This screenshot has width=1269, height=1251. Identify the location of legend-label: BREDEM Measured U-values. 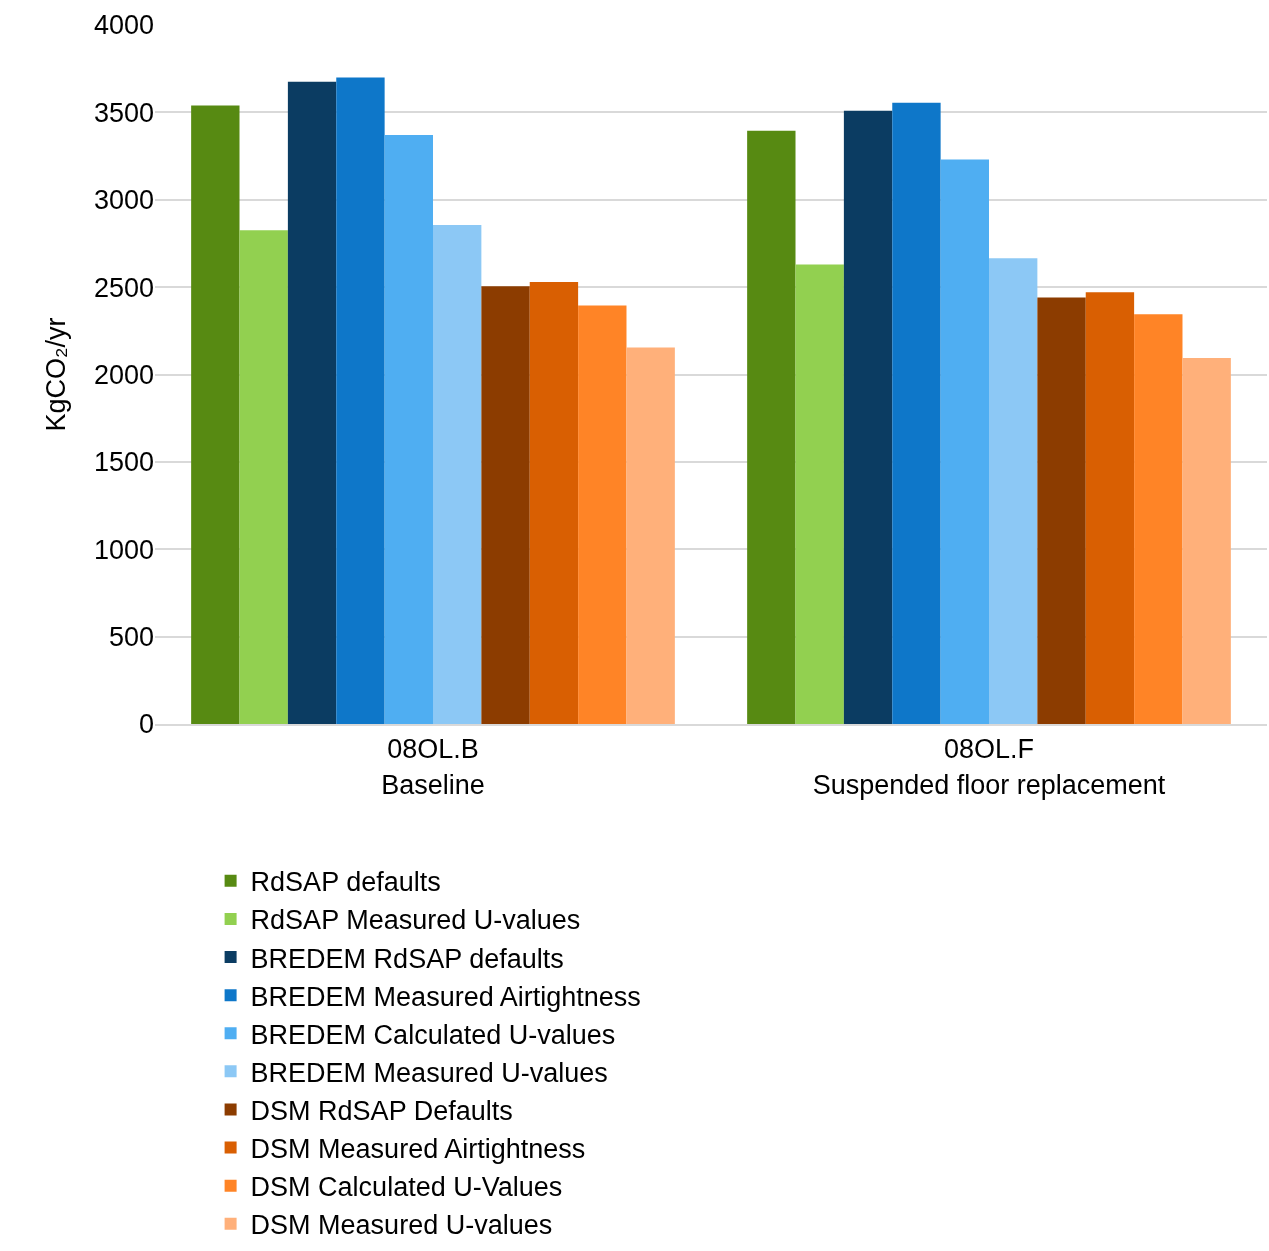
(429, 1072).